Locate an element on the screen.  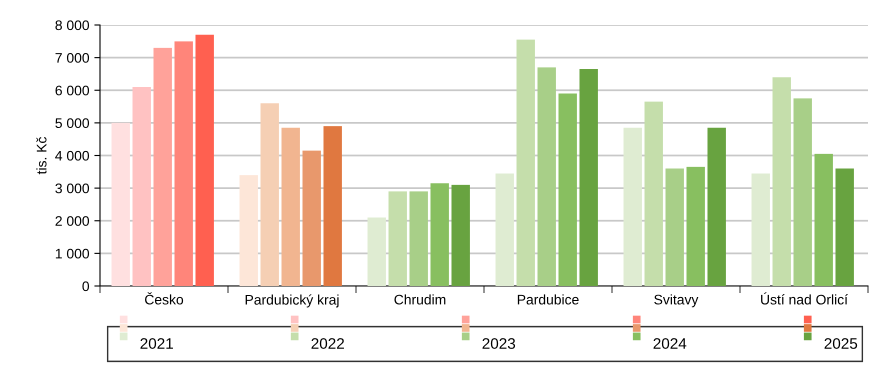
x-tick-label: Chrudim is located at coordinates (420, 299).